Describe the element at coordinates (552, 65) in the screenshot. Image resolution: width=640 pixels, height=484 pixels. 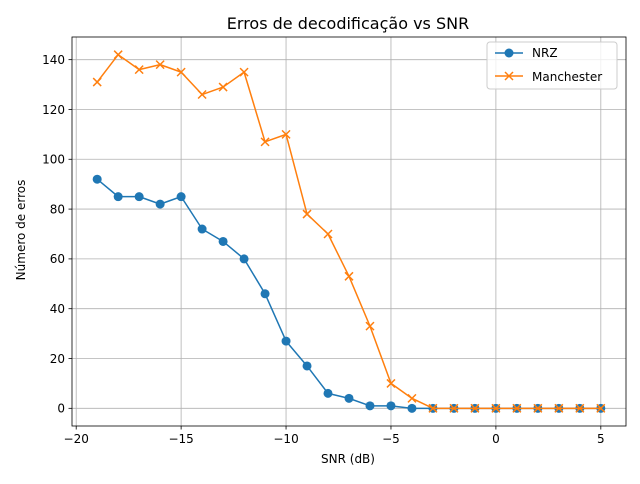
I see `legend: NRZ Manchester` at that location.